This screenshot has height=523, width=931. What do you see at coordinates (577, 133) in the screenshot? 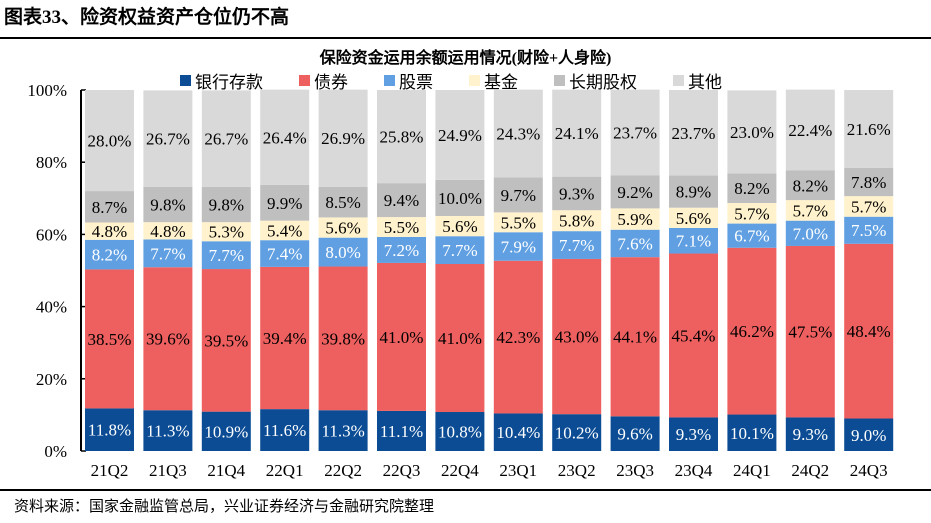
I see `data-label: 24.1%` at bounding box center [577, 133].